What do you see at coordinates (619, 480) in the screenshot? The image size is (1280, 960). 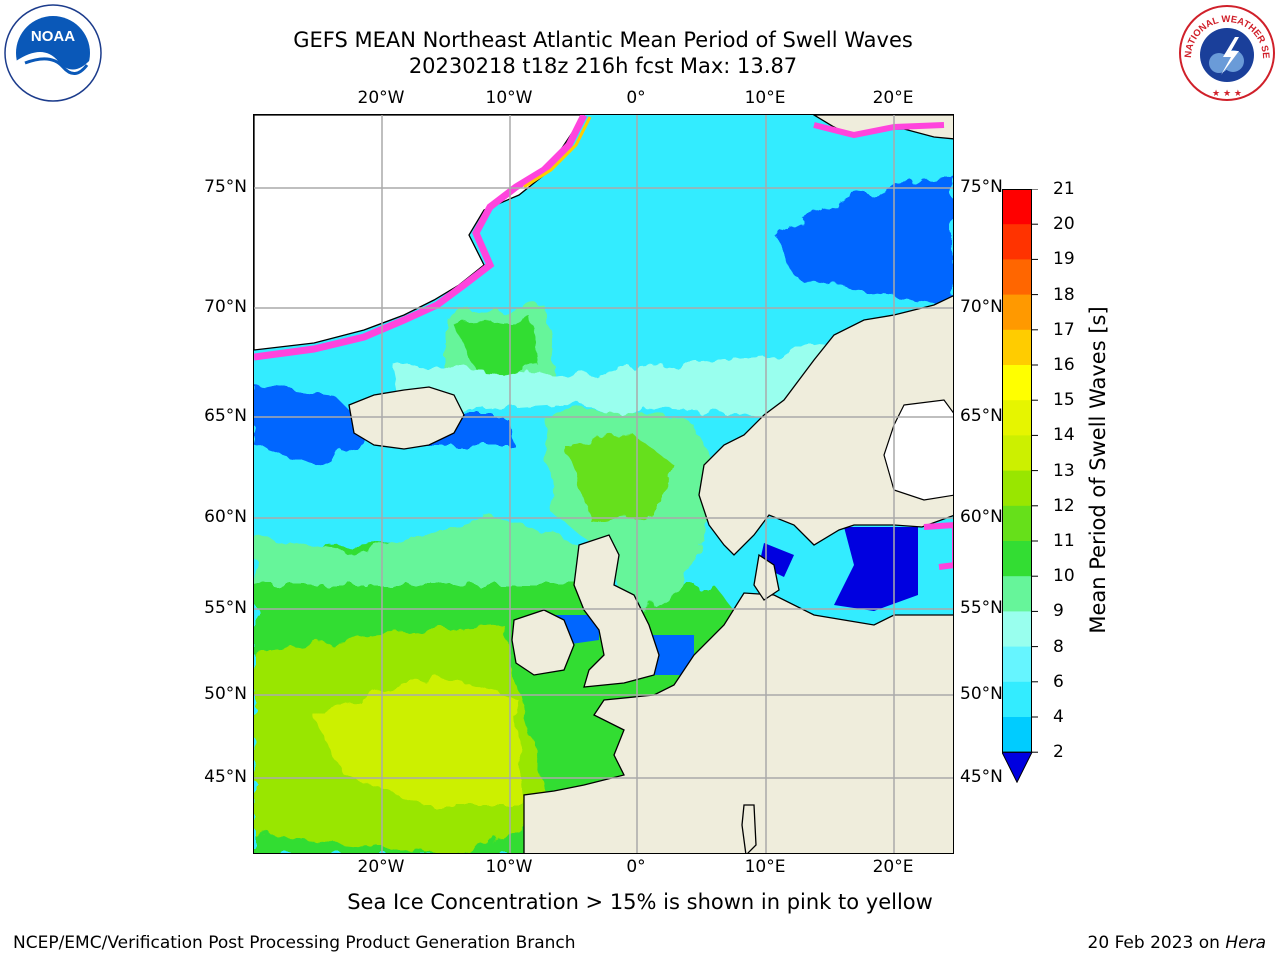 I see `swell-green-core` at bounding box center [619, 480].